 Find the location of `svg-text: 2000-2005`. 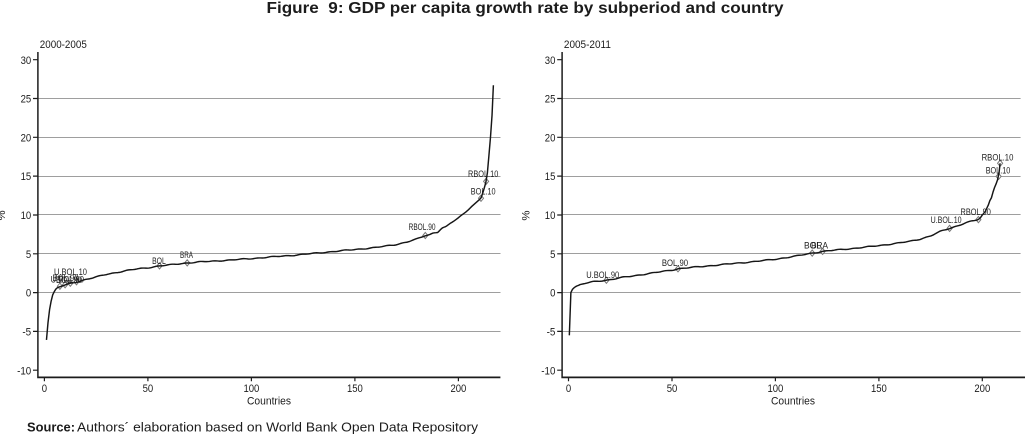

svg-text: 2000-2005 is located at coordinates (63, 45).